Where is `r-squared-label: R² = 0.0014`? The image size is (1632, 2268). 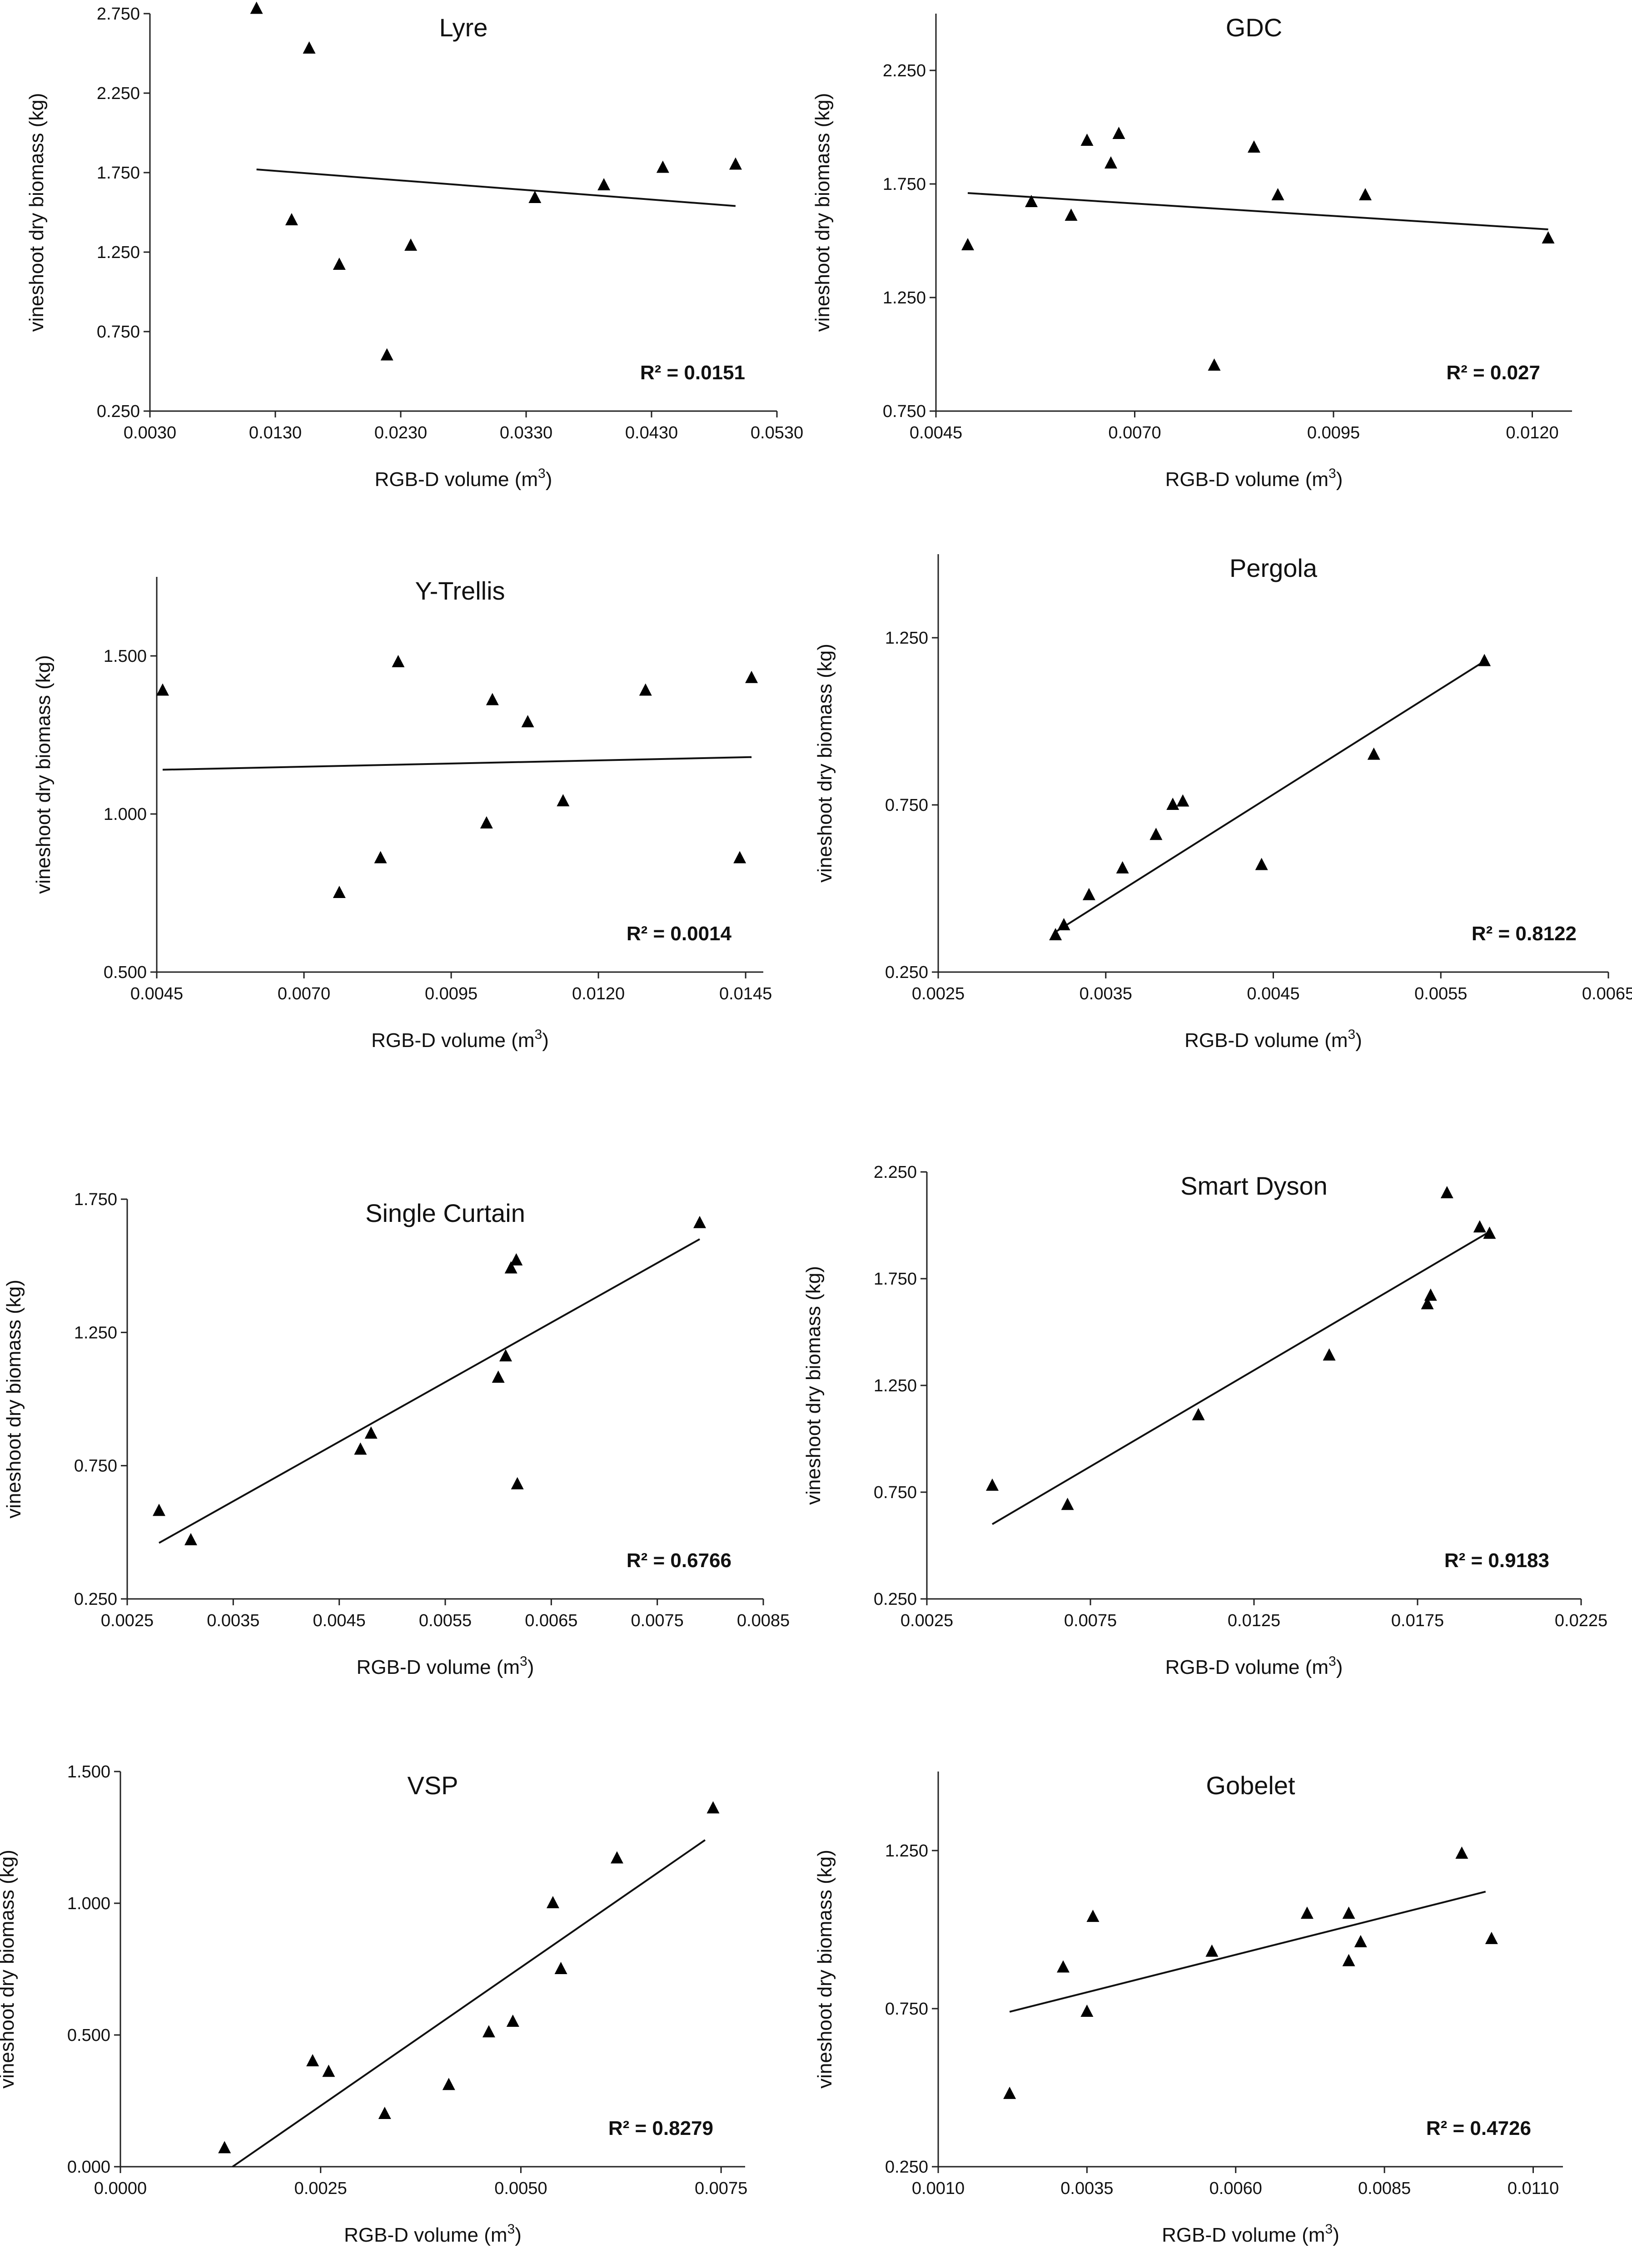
r-squared-label: R² = 0.0014 is located at coordinates (679, 934).